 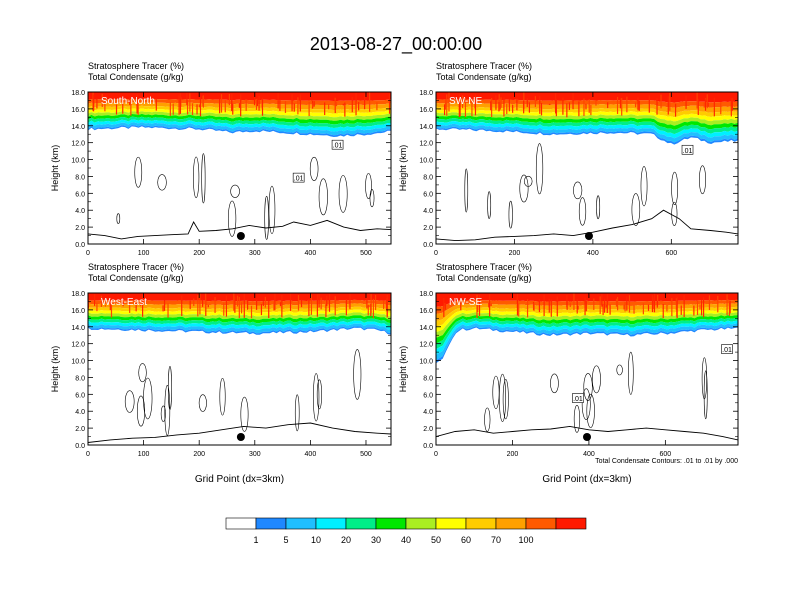 What do you see at coordinates (255, 540) in the screenshot?
I see `colorbar-label: 1` at bounding box center [255, 540].